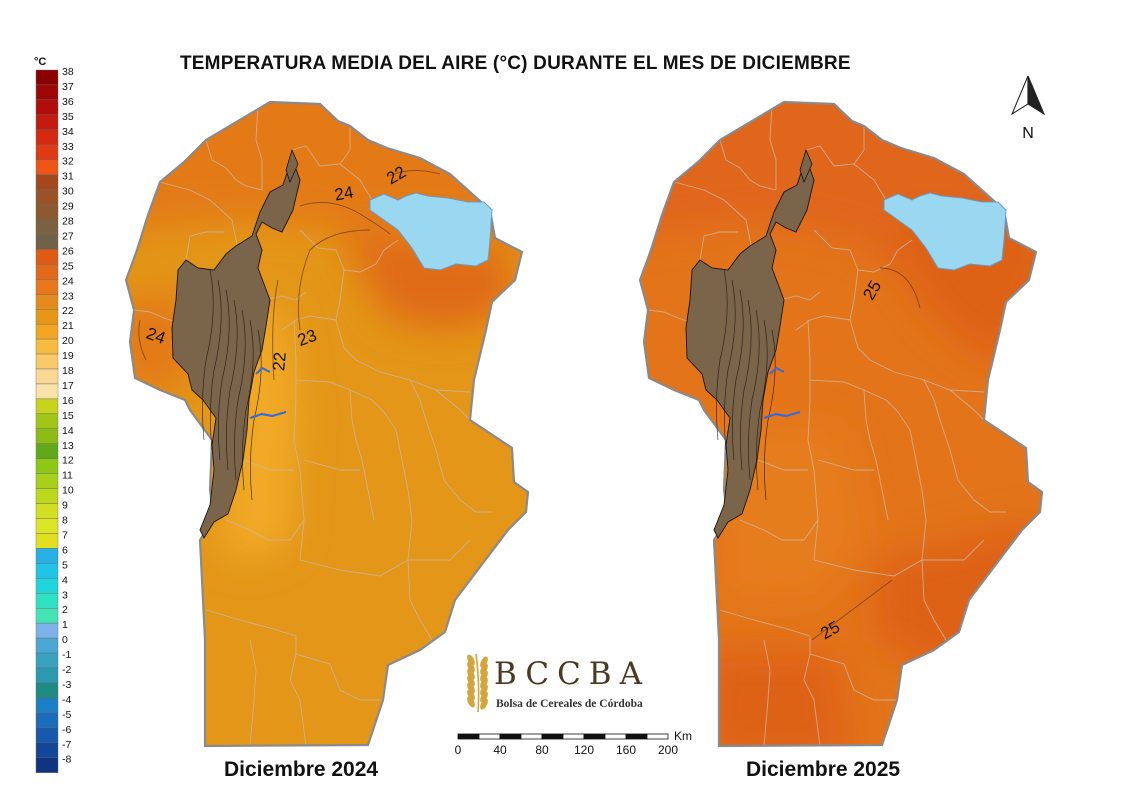 This screenshot has height=794, width=1122. Describe the element at coordinates (65, 580) in the screenshot. I see `legend-label: 4` at that location.